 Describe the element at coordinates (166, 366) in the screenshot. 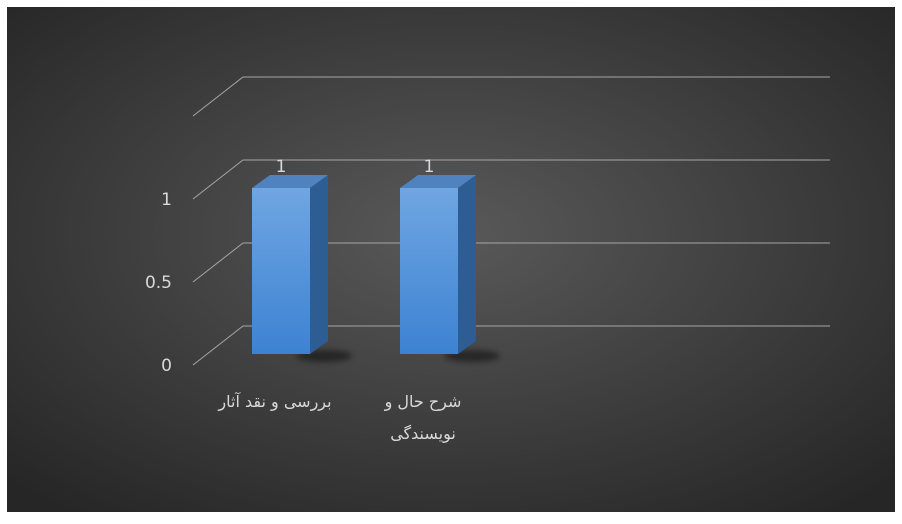

I see `y-tick-label: 0` at that location.